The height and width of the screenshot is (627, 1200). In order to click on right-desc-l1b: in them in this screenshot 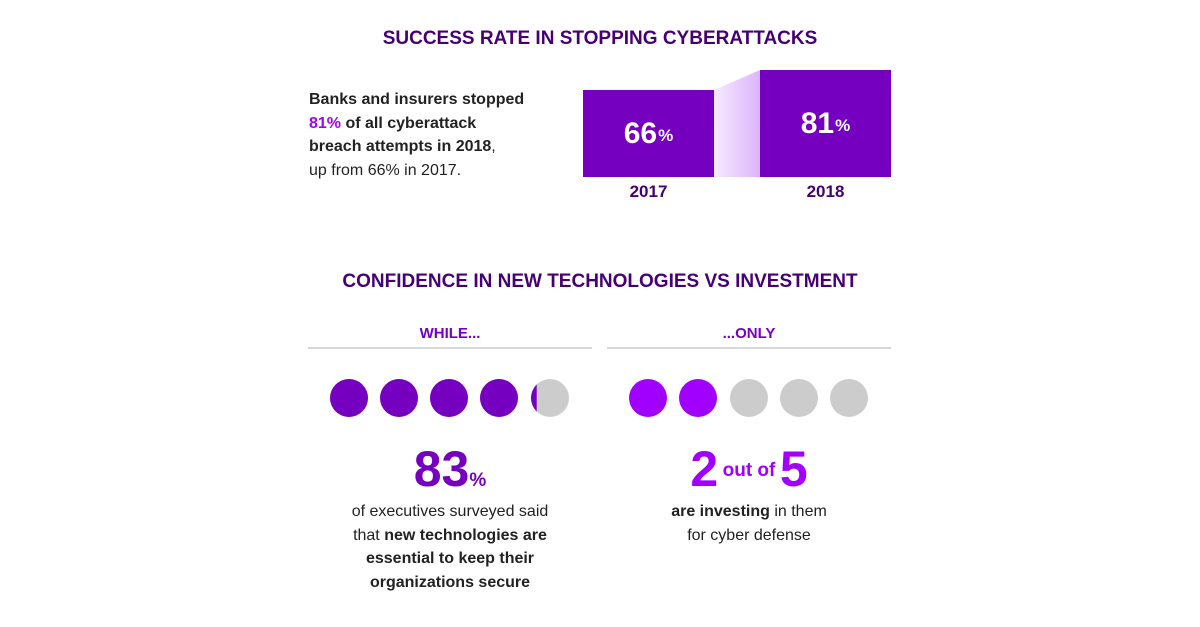, I will do `click(798, 511)`.